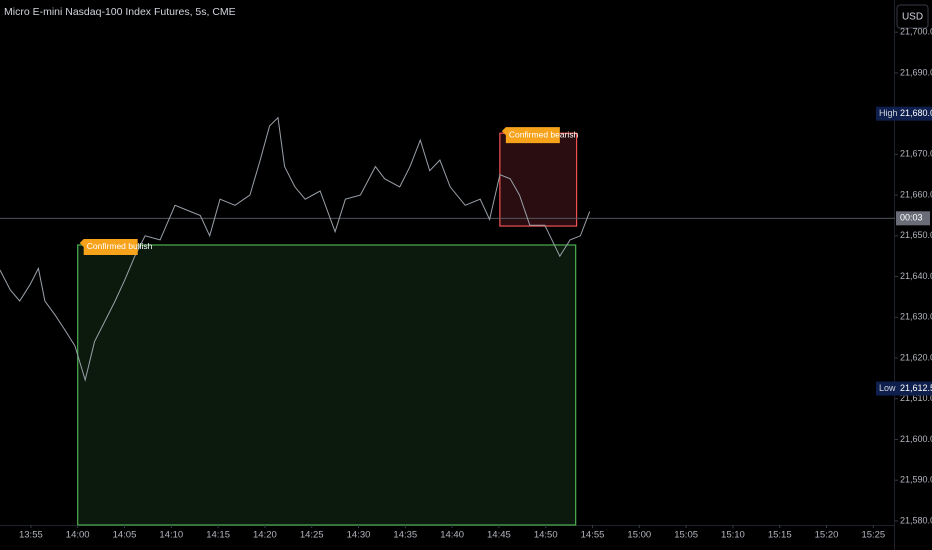  I want to click on currency-label: USD, so click(912, 17).